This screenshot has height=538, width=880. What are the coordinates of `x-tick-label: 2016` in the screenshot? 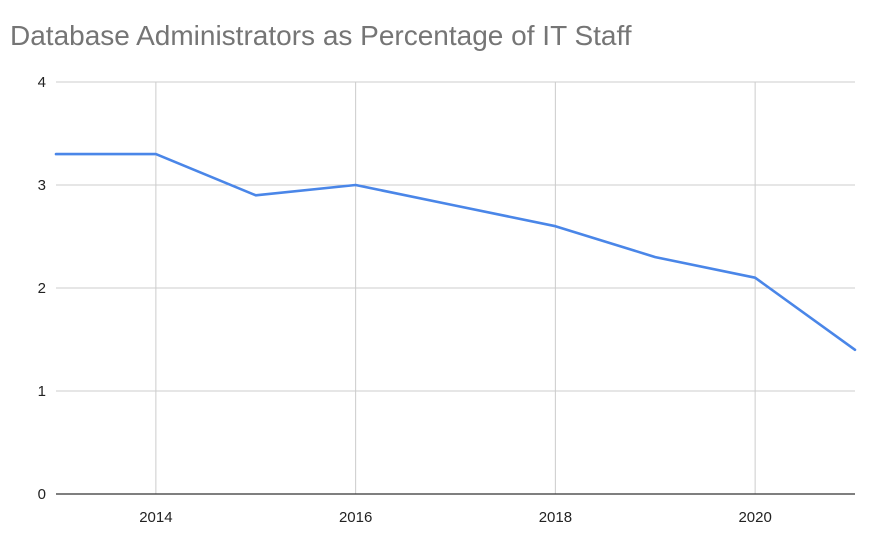 It's located at (355, 517).